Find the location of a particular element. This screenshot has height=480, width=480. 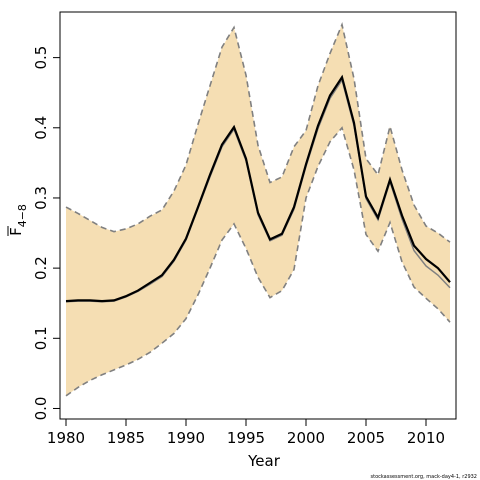

x-axis-title: Year is located at coordinates (264, 461).